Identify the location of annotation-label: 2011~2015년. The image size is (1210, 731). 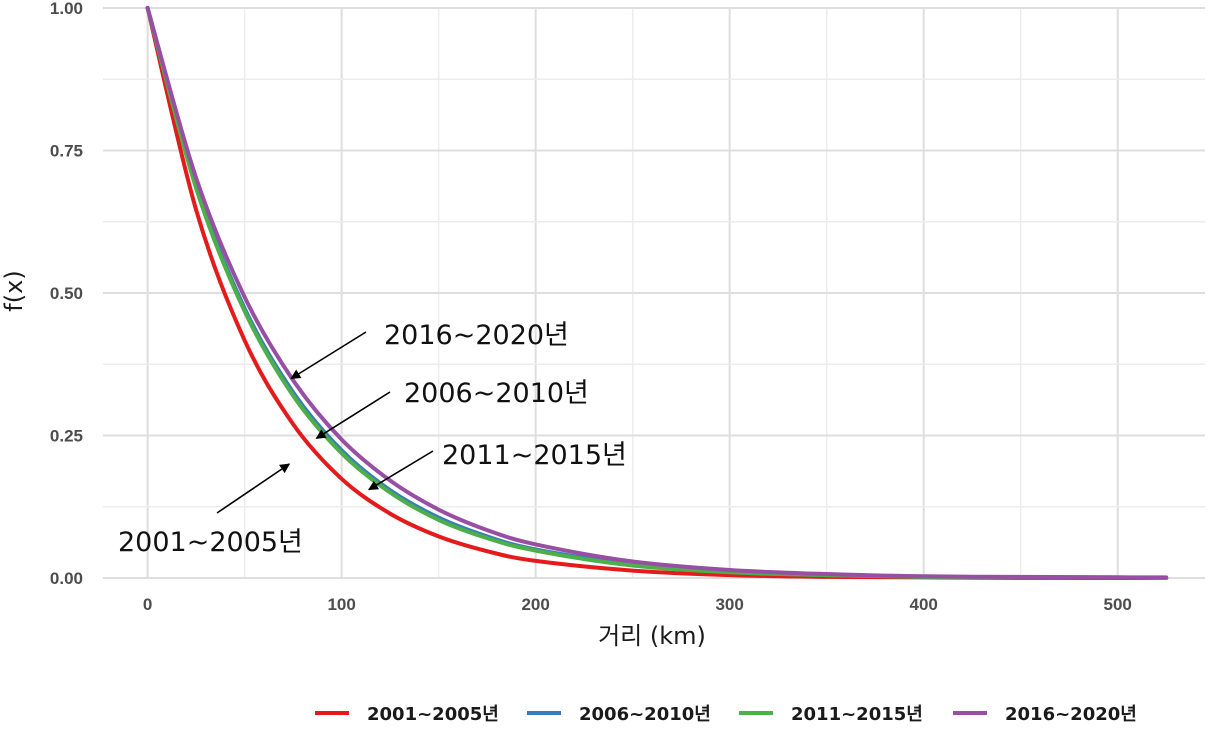
(534, 455).